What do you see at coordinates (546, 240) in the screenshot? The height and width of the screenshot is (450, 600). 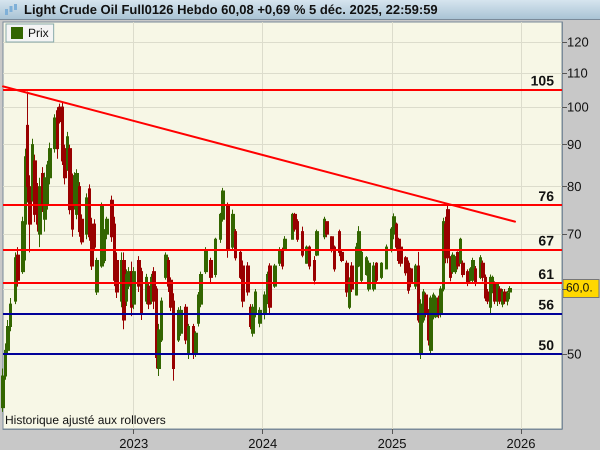 I see `ref-line-label: 67` at bounding box center [546, 240].